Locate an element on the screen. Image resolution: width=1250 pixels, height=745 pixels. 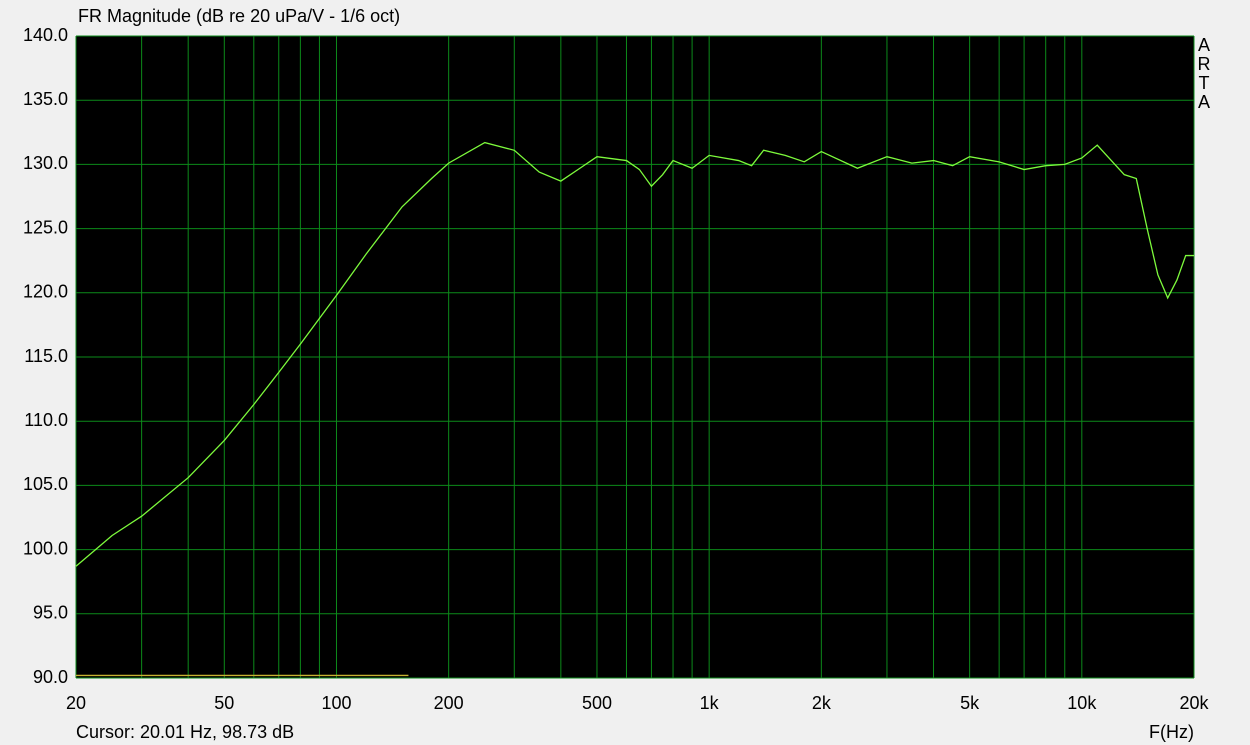
x-tick-label: 5k is located at coordinates (970, 703).